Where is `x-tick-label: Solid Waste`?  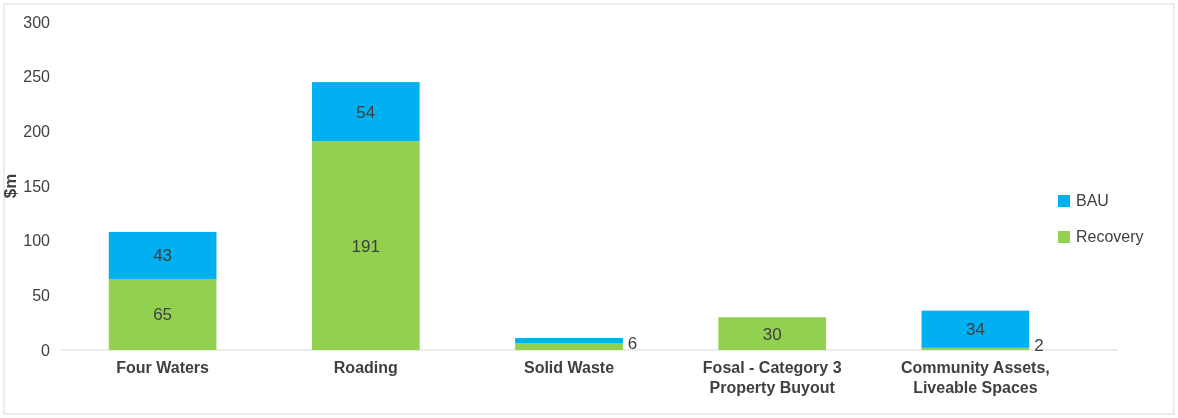
x-tick-label: Solid Waste is located at coordinates (569, 368).